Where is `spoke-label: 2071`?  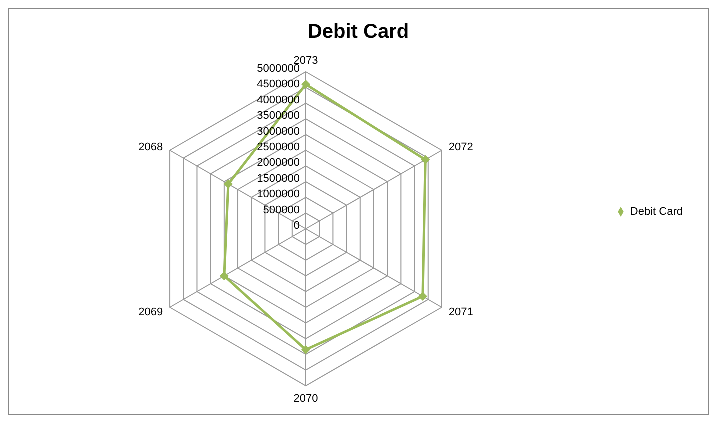 spoke-label: 2071 is located at coordinates (461, 312).